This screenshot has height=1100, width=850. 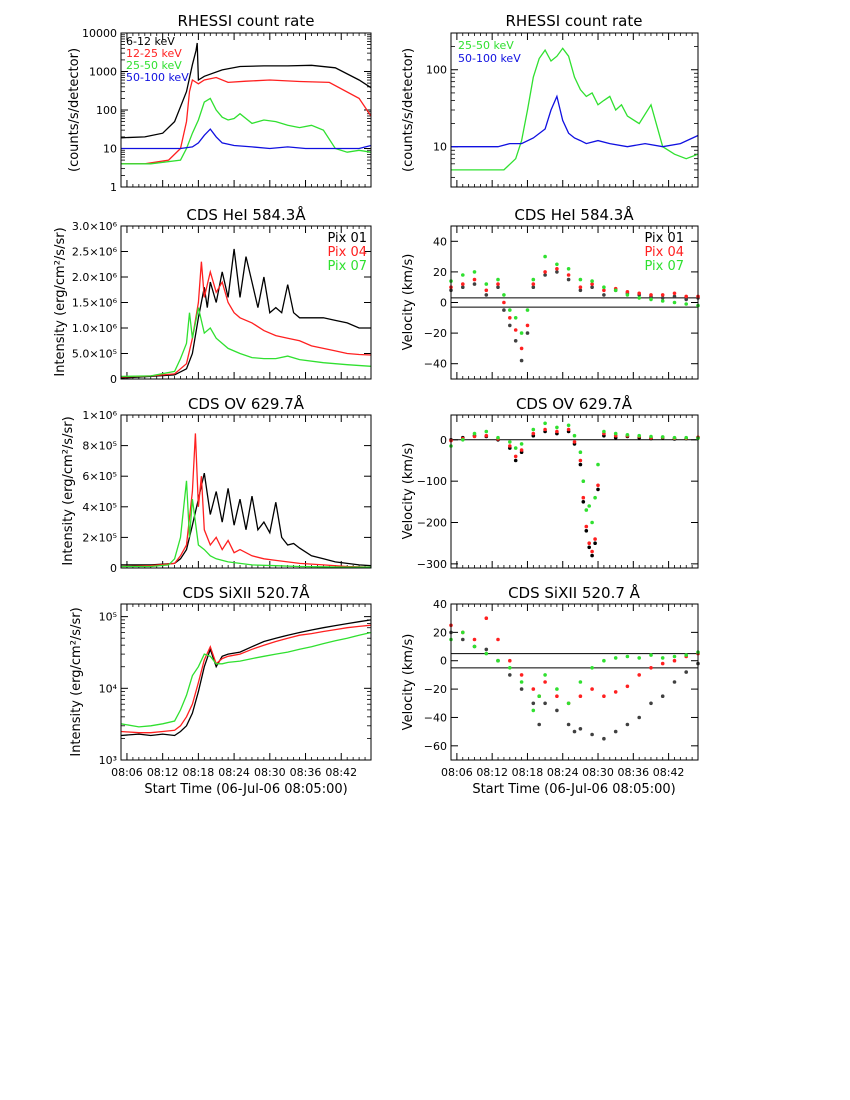 What do you see at coordinates (245, 789) in the screenshot?
I see `x-axis-label: Start Time (06-Jul-06 08:05:00)` at bounding box center [245, 789].